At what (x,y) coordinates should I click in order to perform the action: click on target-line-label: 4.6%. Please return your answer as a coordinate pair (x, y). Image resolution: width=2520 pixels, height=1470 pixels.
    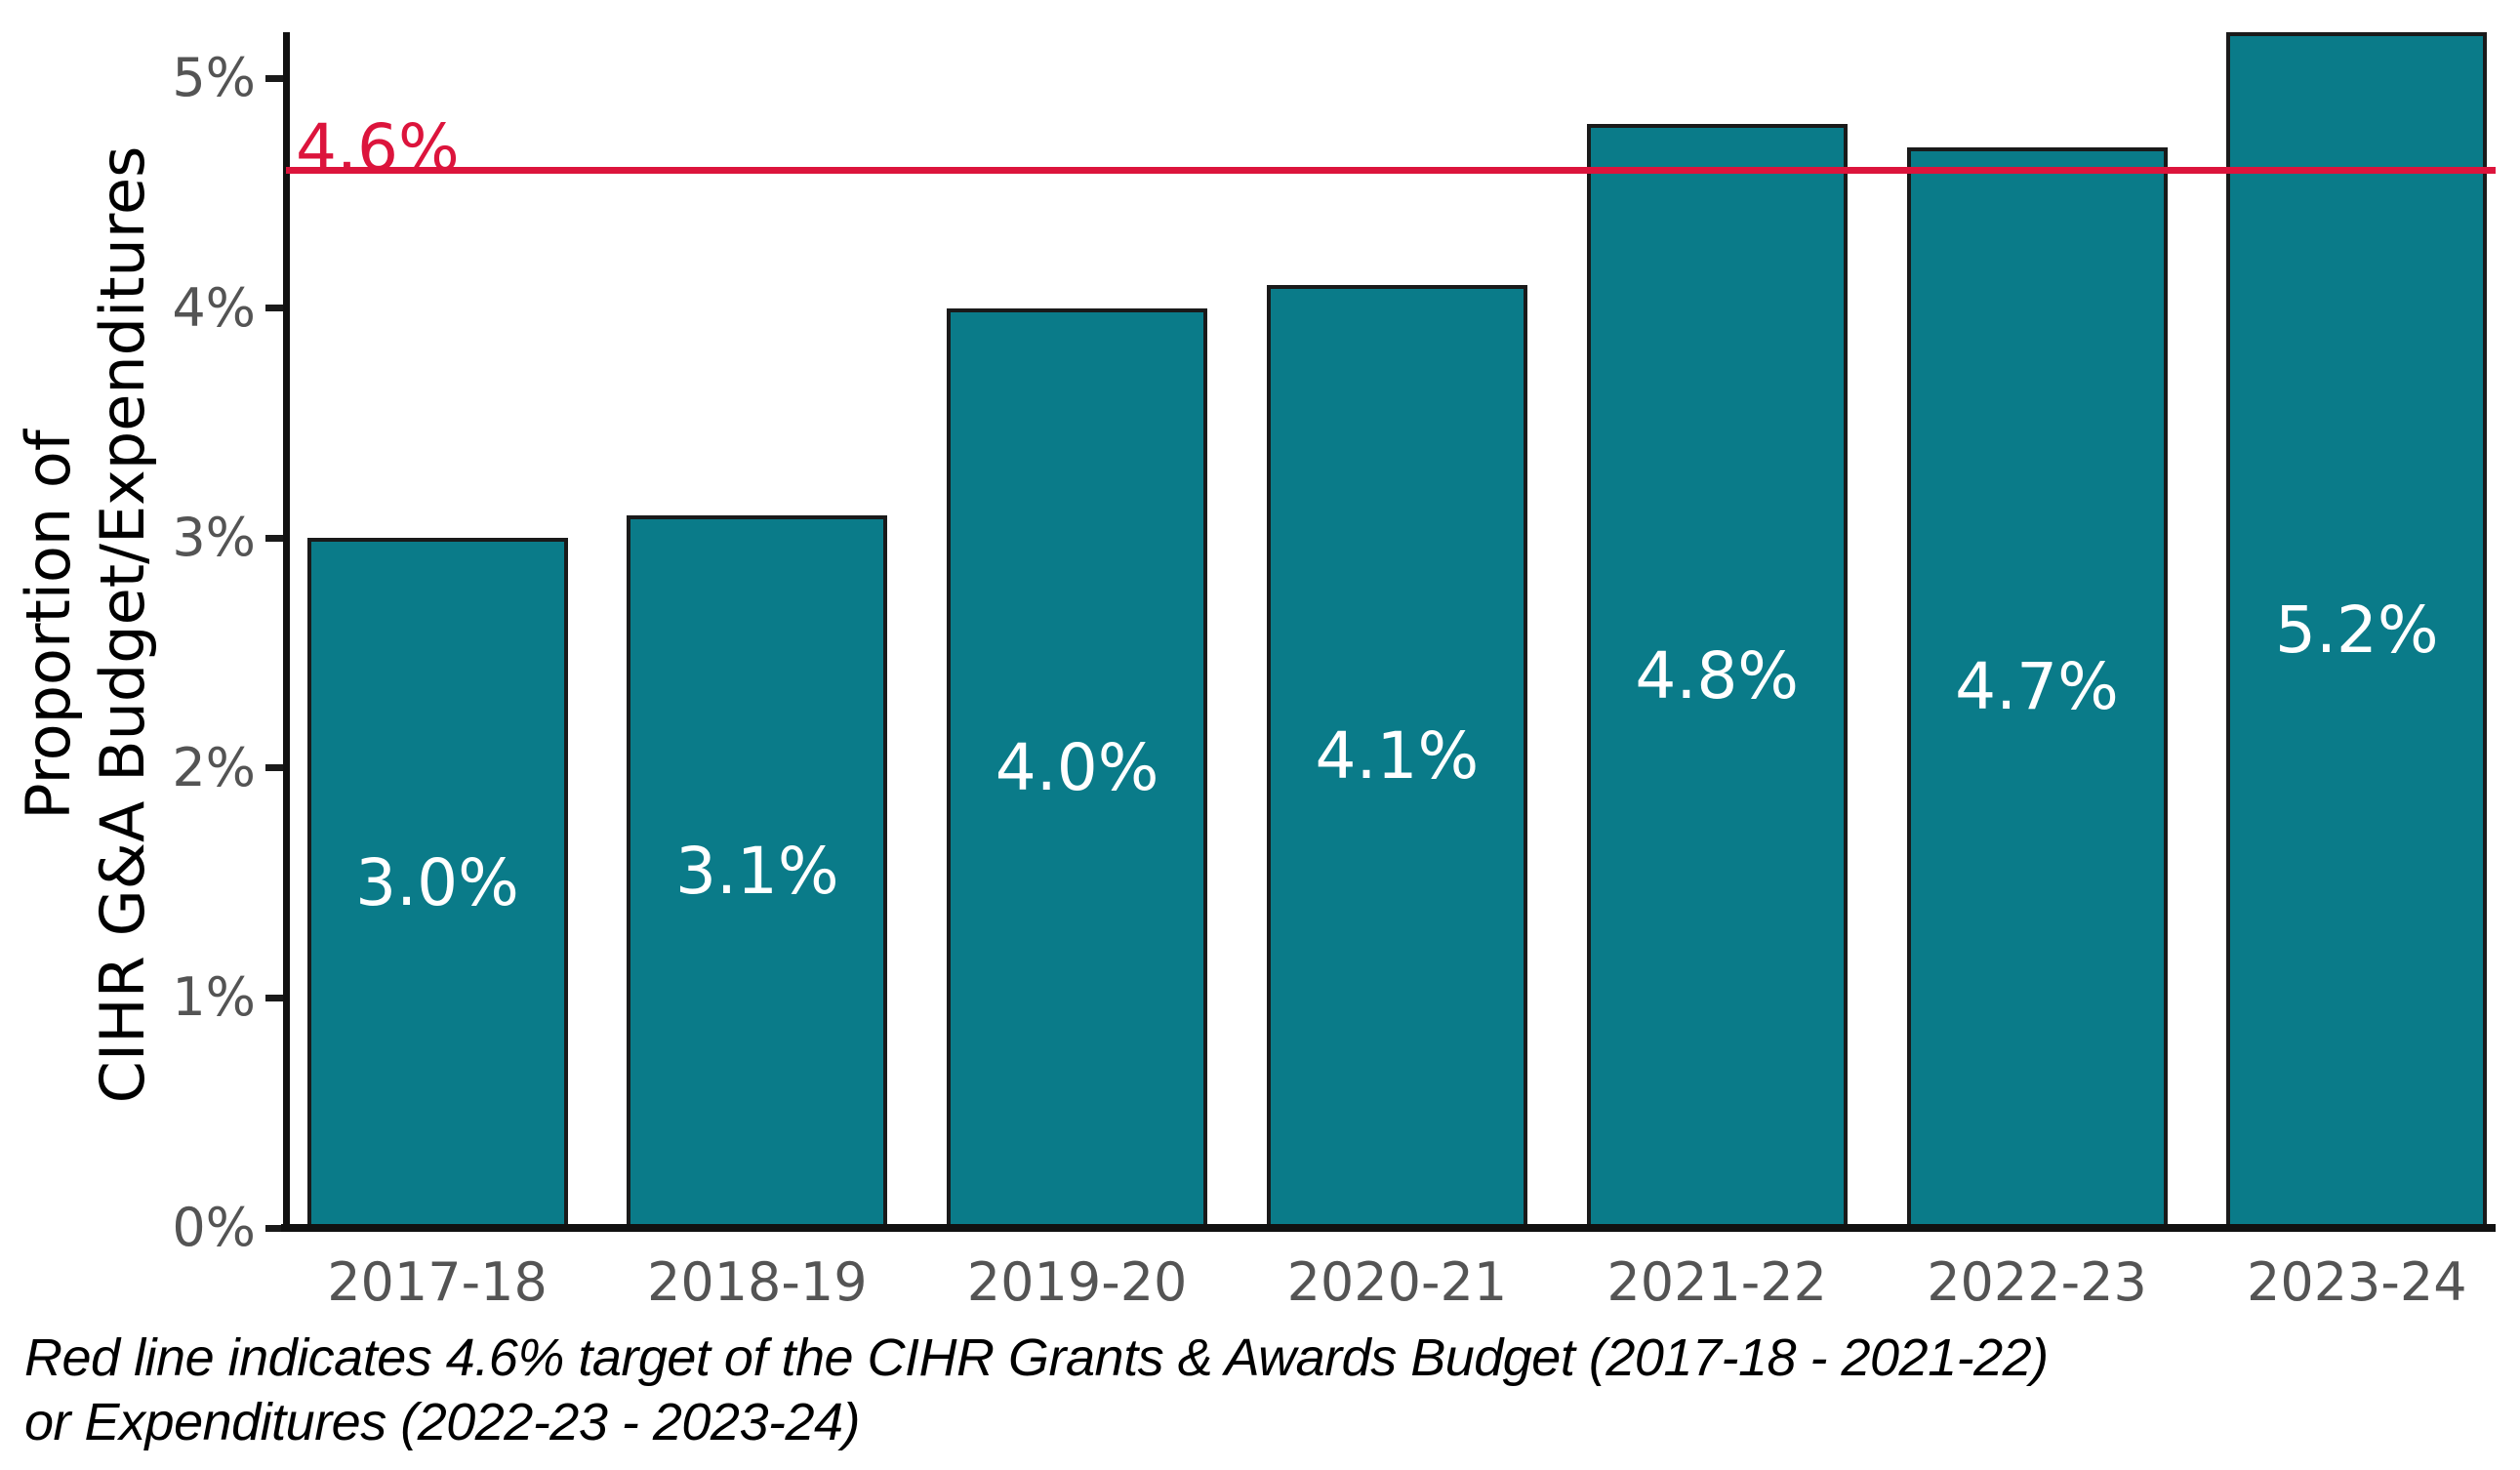
    Looking at the image, I should click on (378, 147).